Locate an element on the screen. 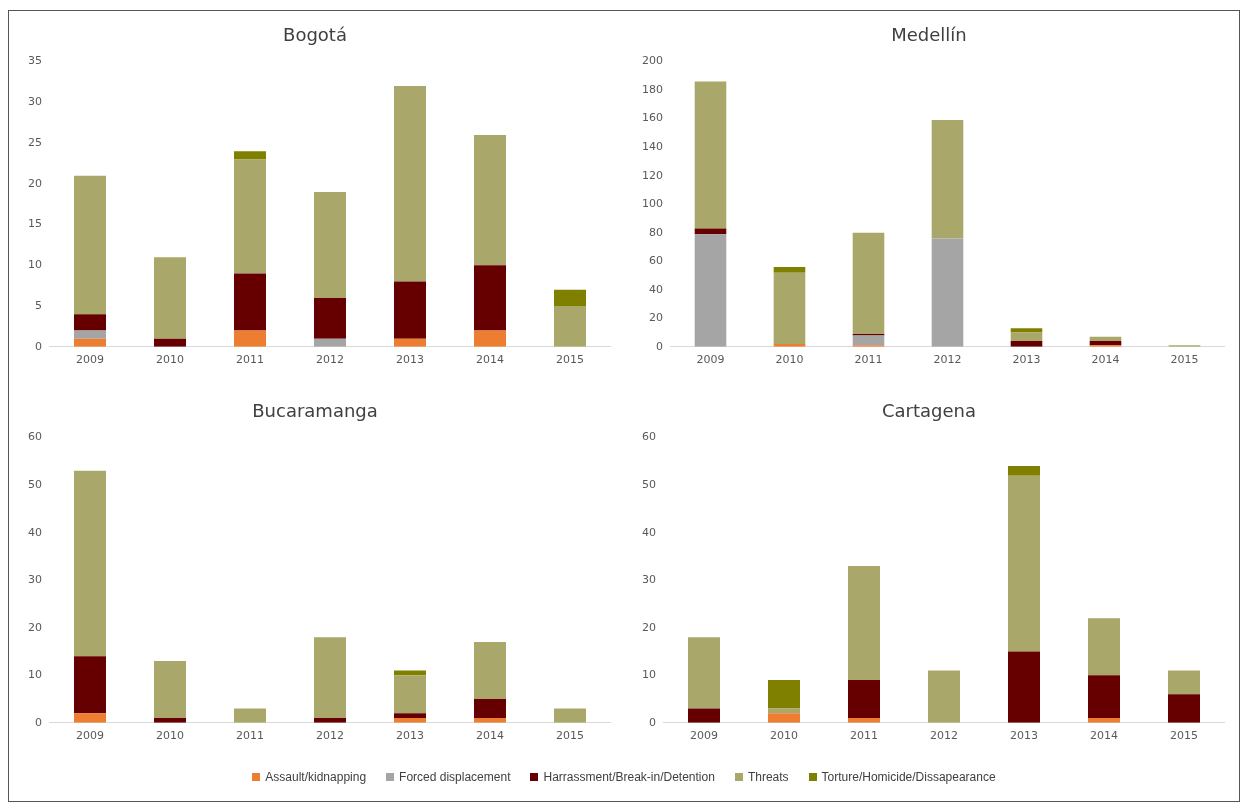 This screenshot has height=811, width=1250. legend-label: Harrassment/Break-in/Detention is located at coordinates (628, 777).